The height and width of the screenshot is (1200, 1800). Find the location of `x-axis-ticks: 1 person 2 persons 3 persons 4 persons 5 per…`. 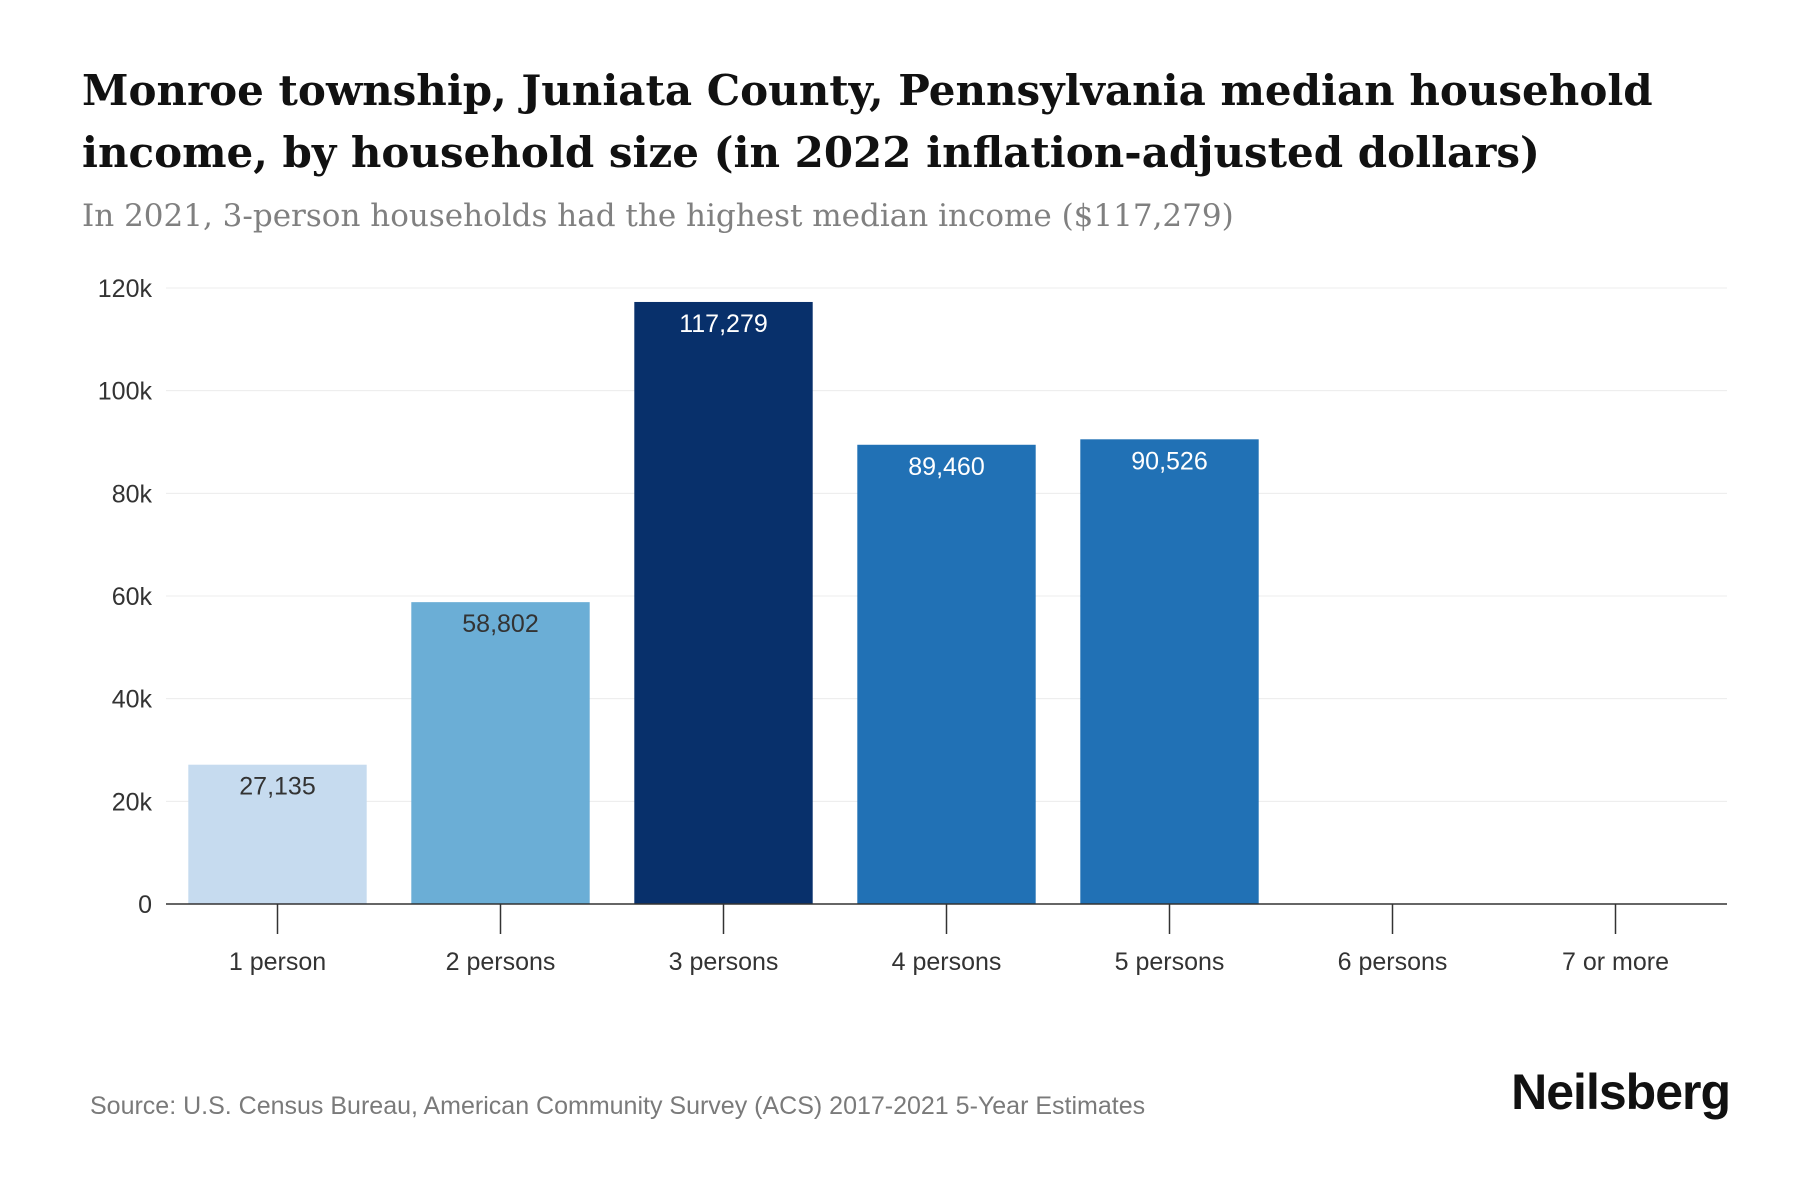

x-axis-ticks: 1 person 2 persons 3 persons 4 persons 5 per… is located at coordinates (949, 940).